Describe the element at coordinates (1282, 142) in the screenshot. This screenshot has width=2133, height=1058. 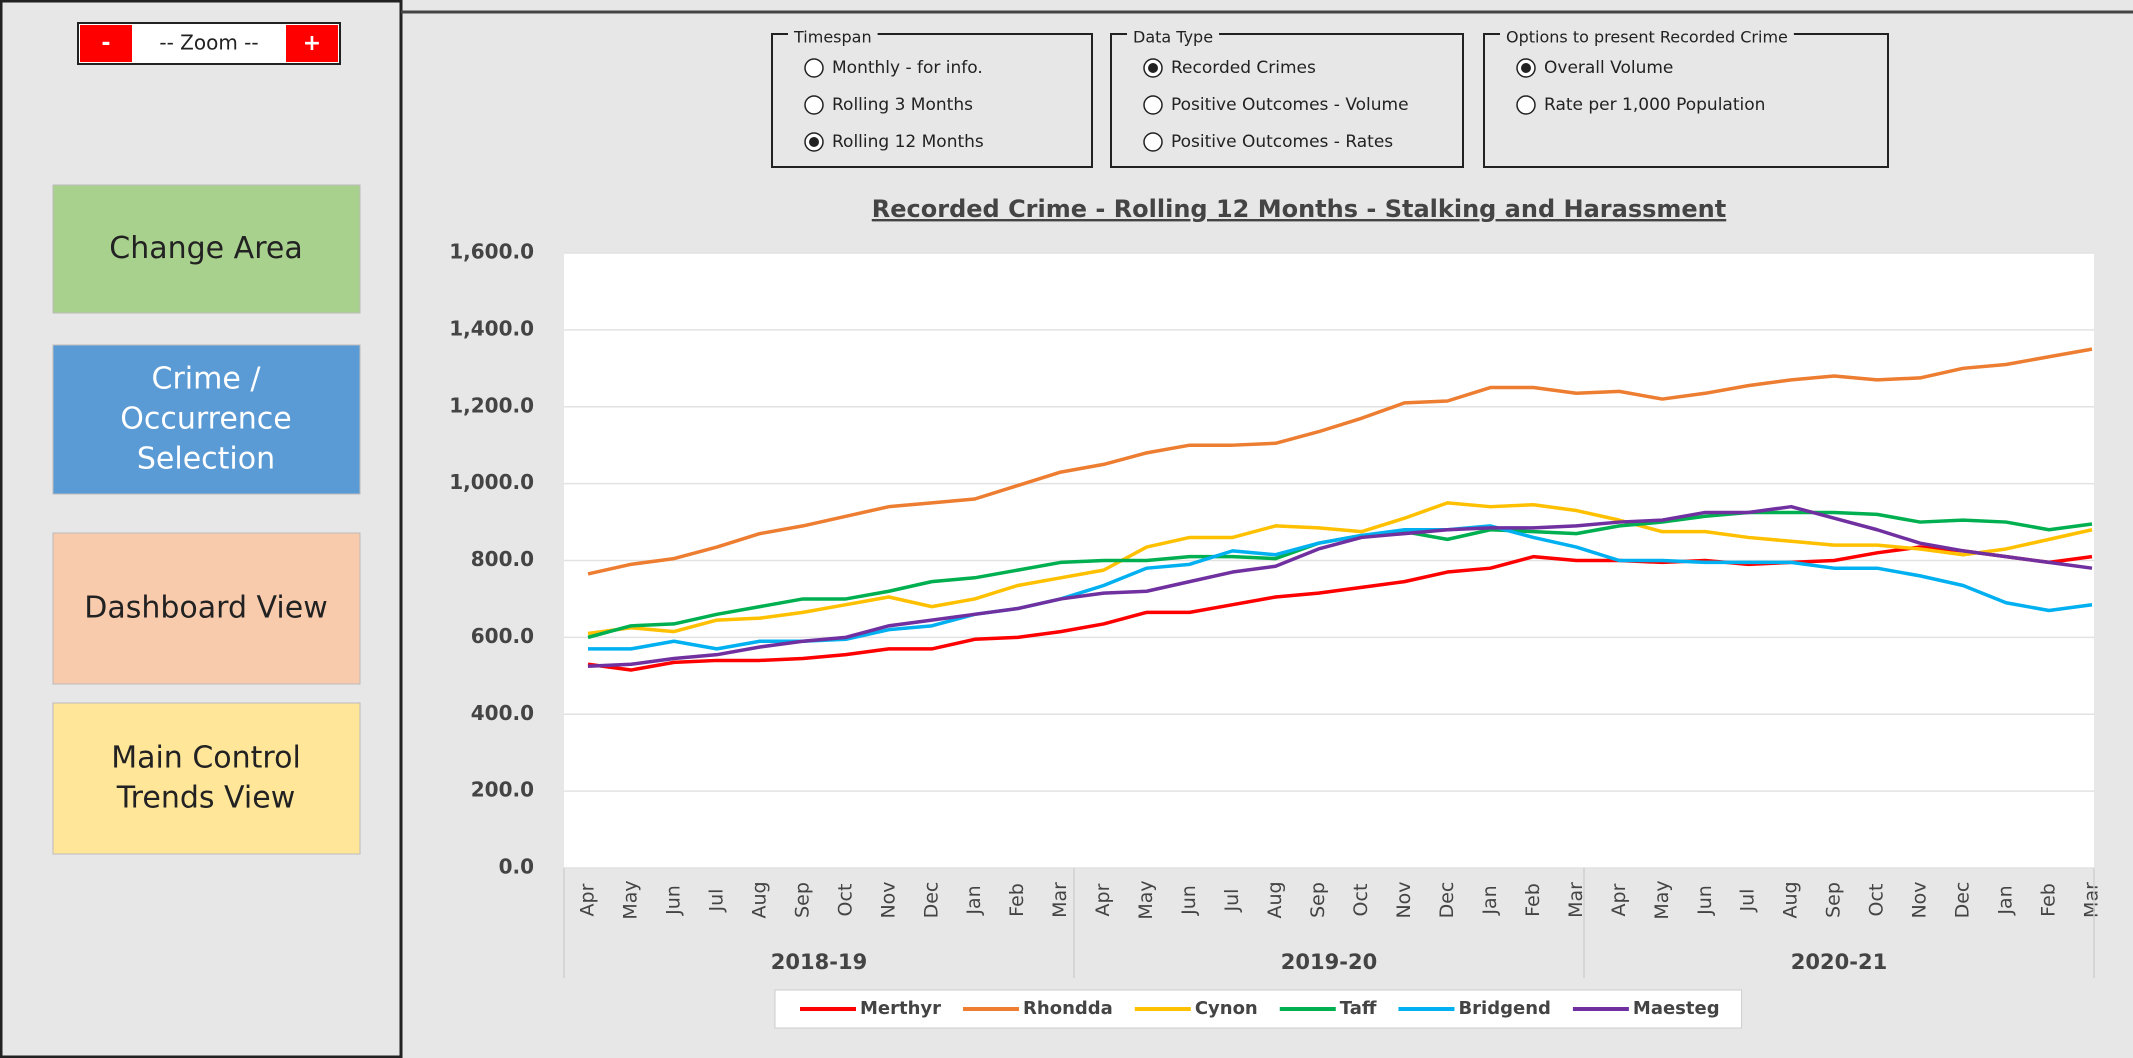
I see `radio-label: Positive Outcomes - Rates` at that location.